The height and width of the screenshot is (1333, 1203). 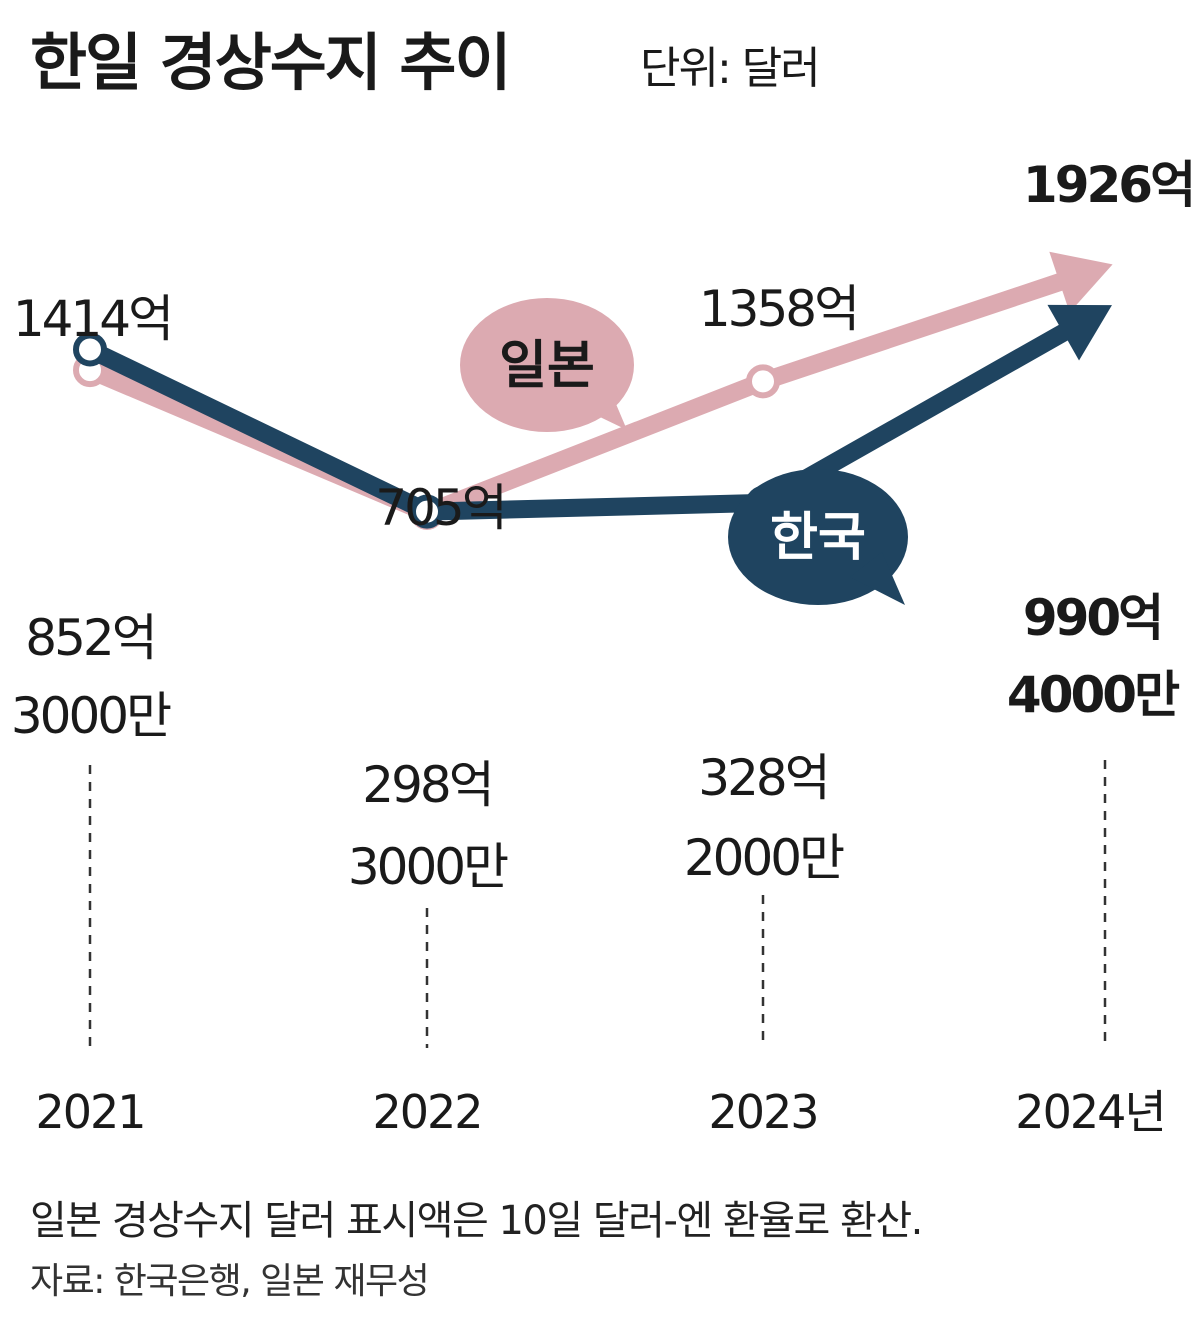 I want to click on korea-value-label: 2000만, so click(x=764, y=858).